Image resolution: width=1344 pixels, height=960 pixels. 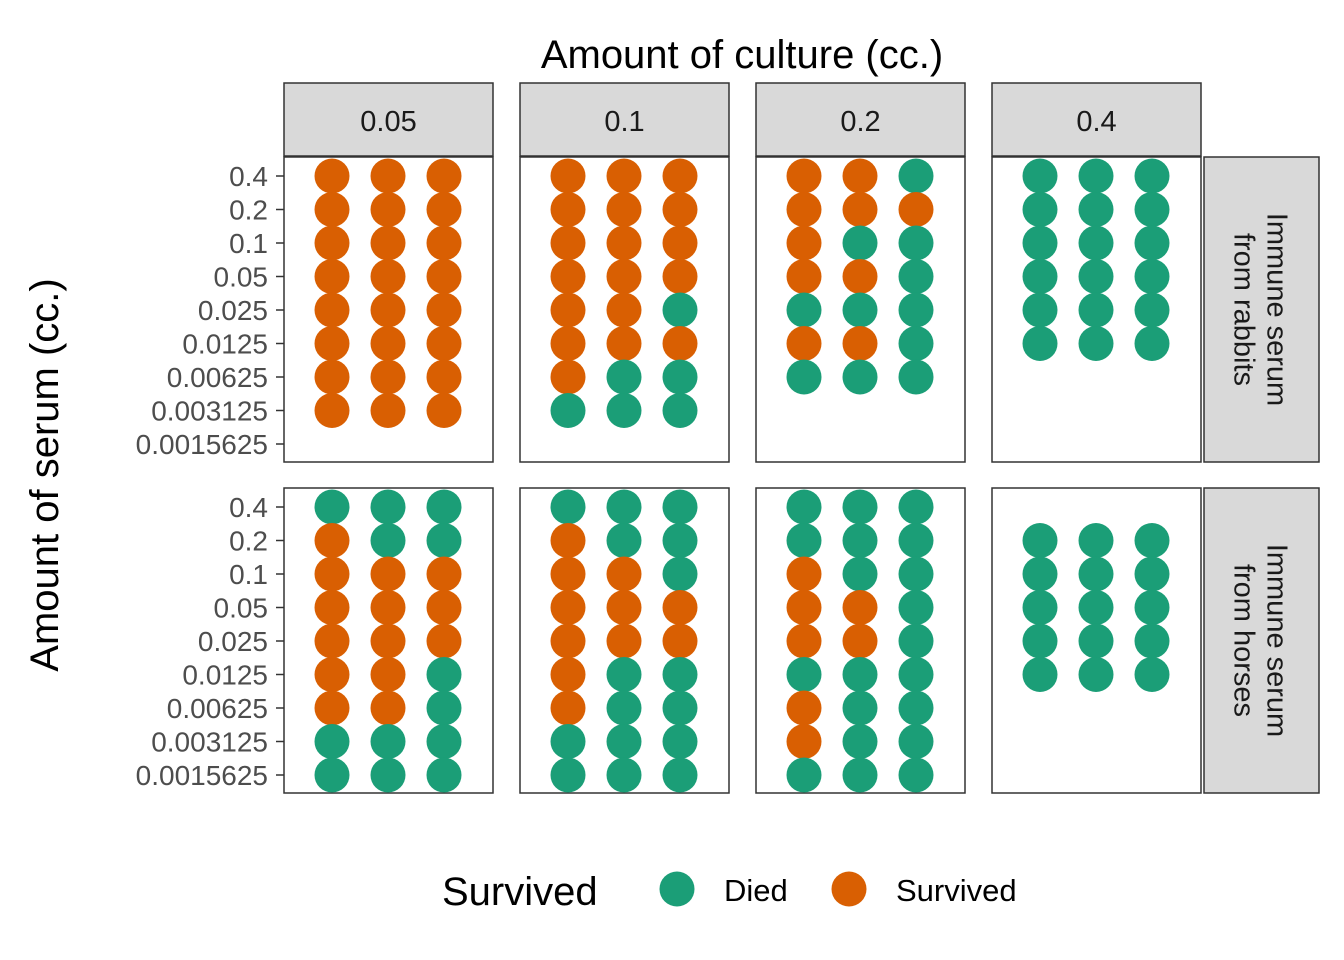 I want to click on column-strip-label: 0.1, so click(x=624, y=122).